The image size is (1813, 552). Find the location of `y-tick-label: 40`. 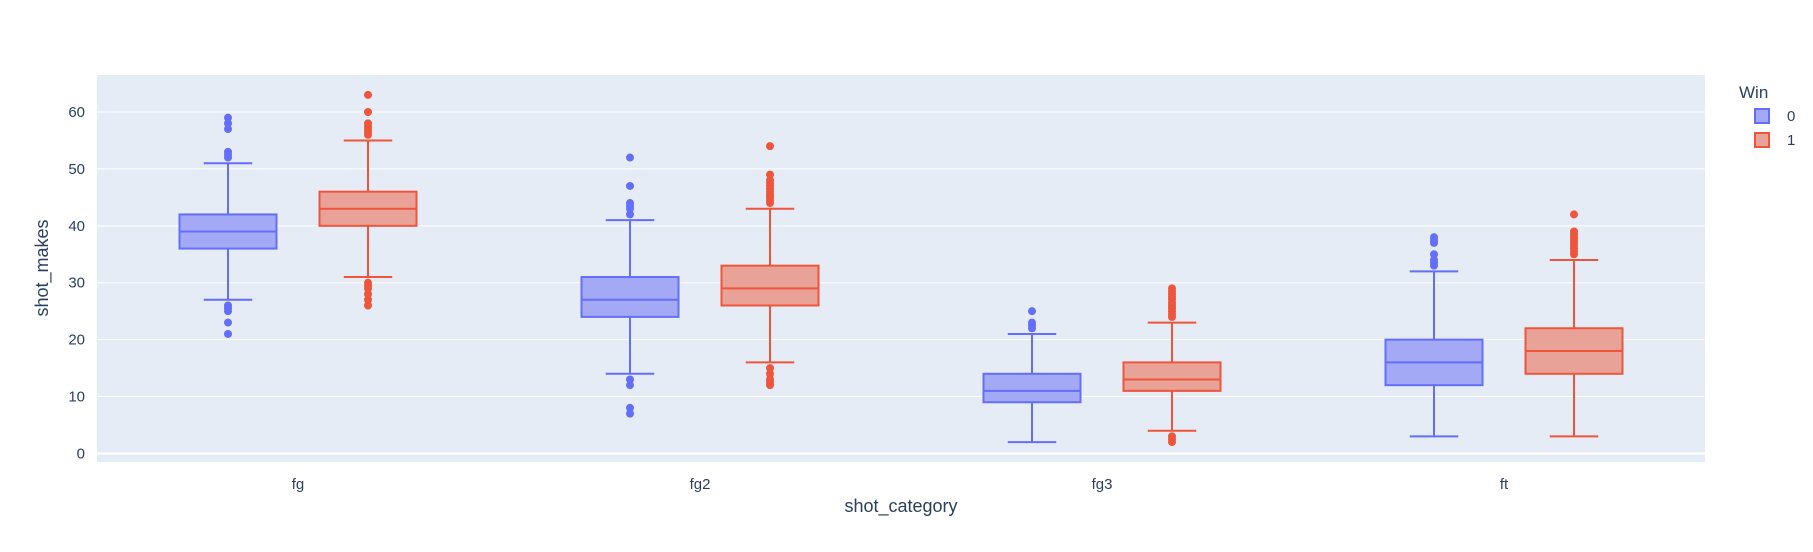

y-tick-label: 40 is located at coordinates (76, 226).